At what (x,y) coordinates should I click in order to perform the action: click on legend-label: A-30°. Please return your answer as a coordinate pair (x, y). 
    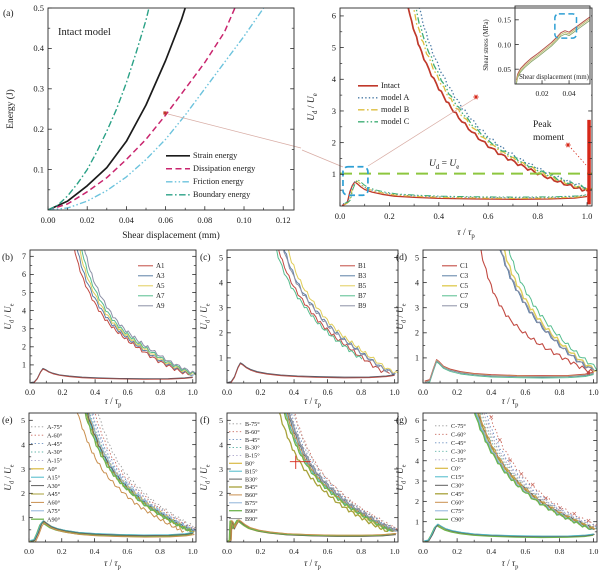
    Looking at the image, I should click on (55, 452).